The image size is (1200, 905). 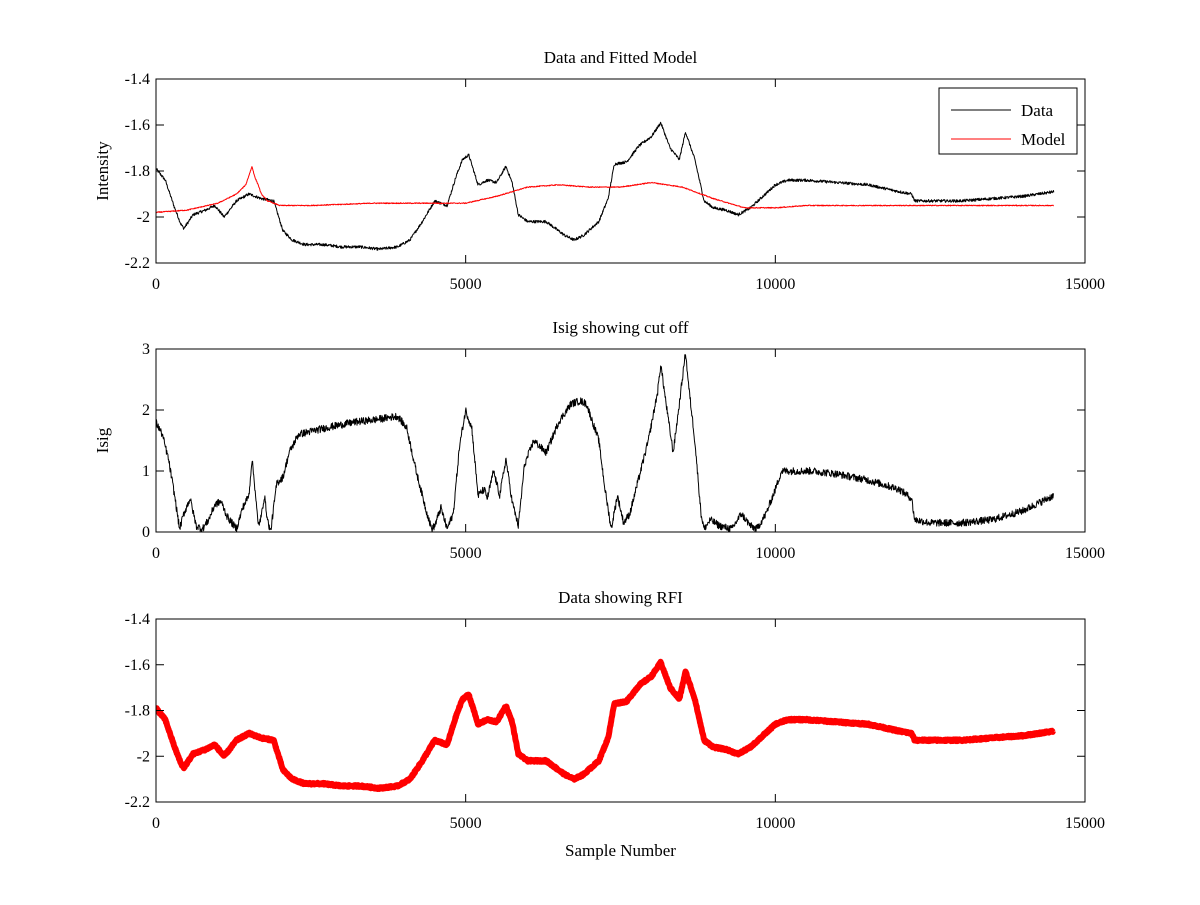 What do you see at coordinates (620, 597) in the screenshot?
I see `chart-title: Data showing RFI` at bounding box center [620, 597].